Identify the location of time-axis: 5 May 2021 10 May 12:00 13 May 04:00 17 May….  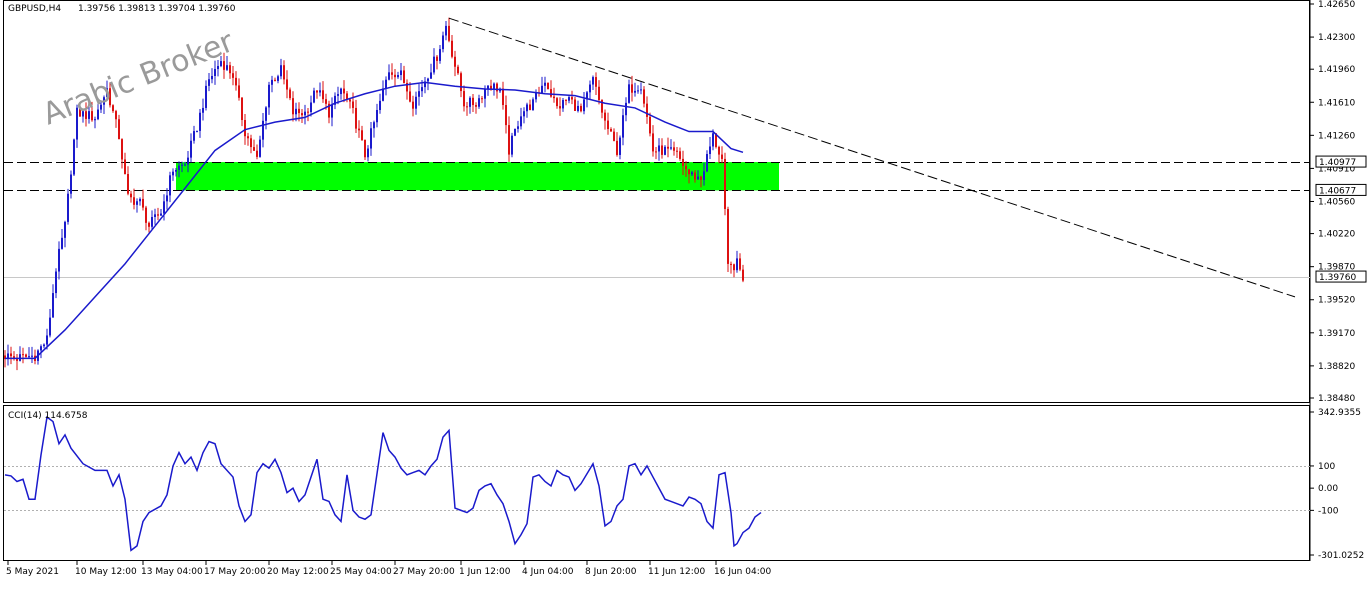
(388, 569).